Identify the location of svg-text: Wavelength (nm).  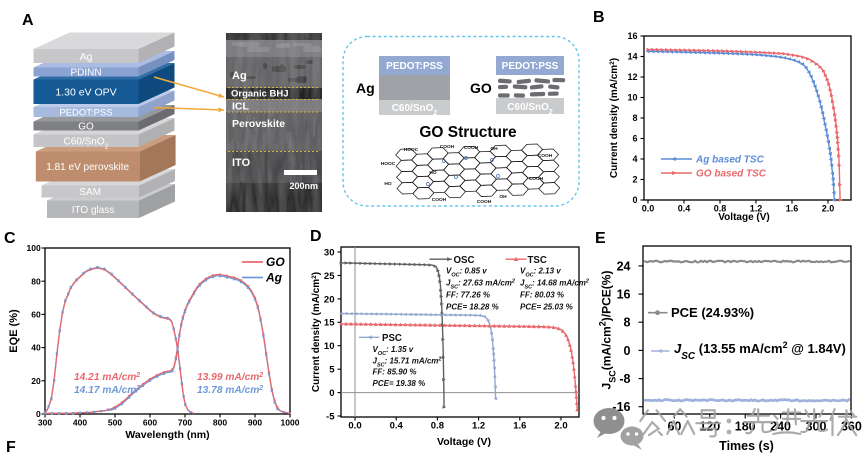
(167, 435).